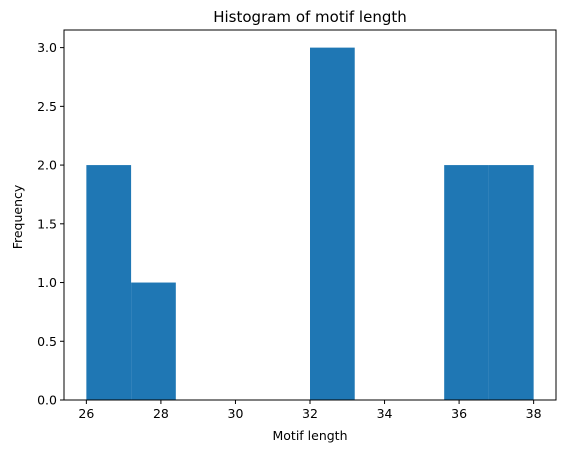 Image resolution: width=567 pixels, height=453 pixels. I want to click on x-tick-label: 28, so click(161, 413).